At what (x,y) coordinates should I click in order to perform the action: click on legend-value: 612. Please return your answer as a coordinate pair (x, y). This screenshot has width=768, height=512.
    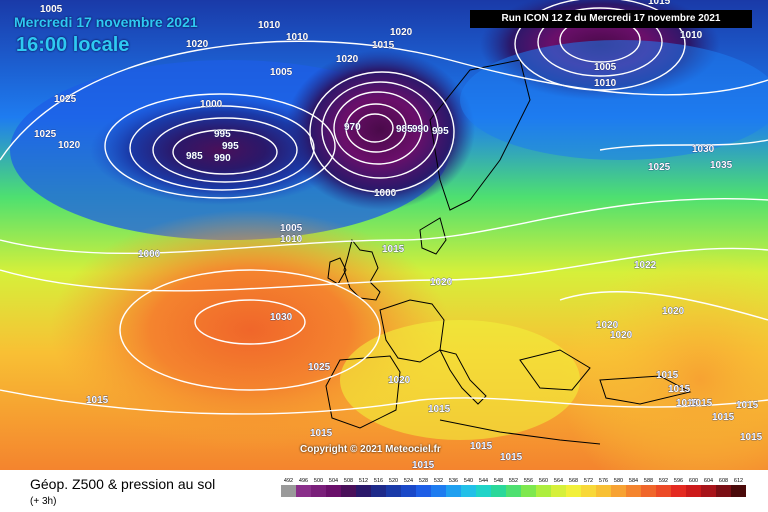
    Looking at the image, I should click on (738, 481).